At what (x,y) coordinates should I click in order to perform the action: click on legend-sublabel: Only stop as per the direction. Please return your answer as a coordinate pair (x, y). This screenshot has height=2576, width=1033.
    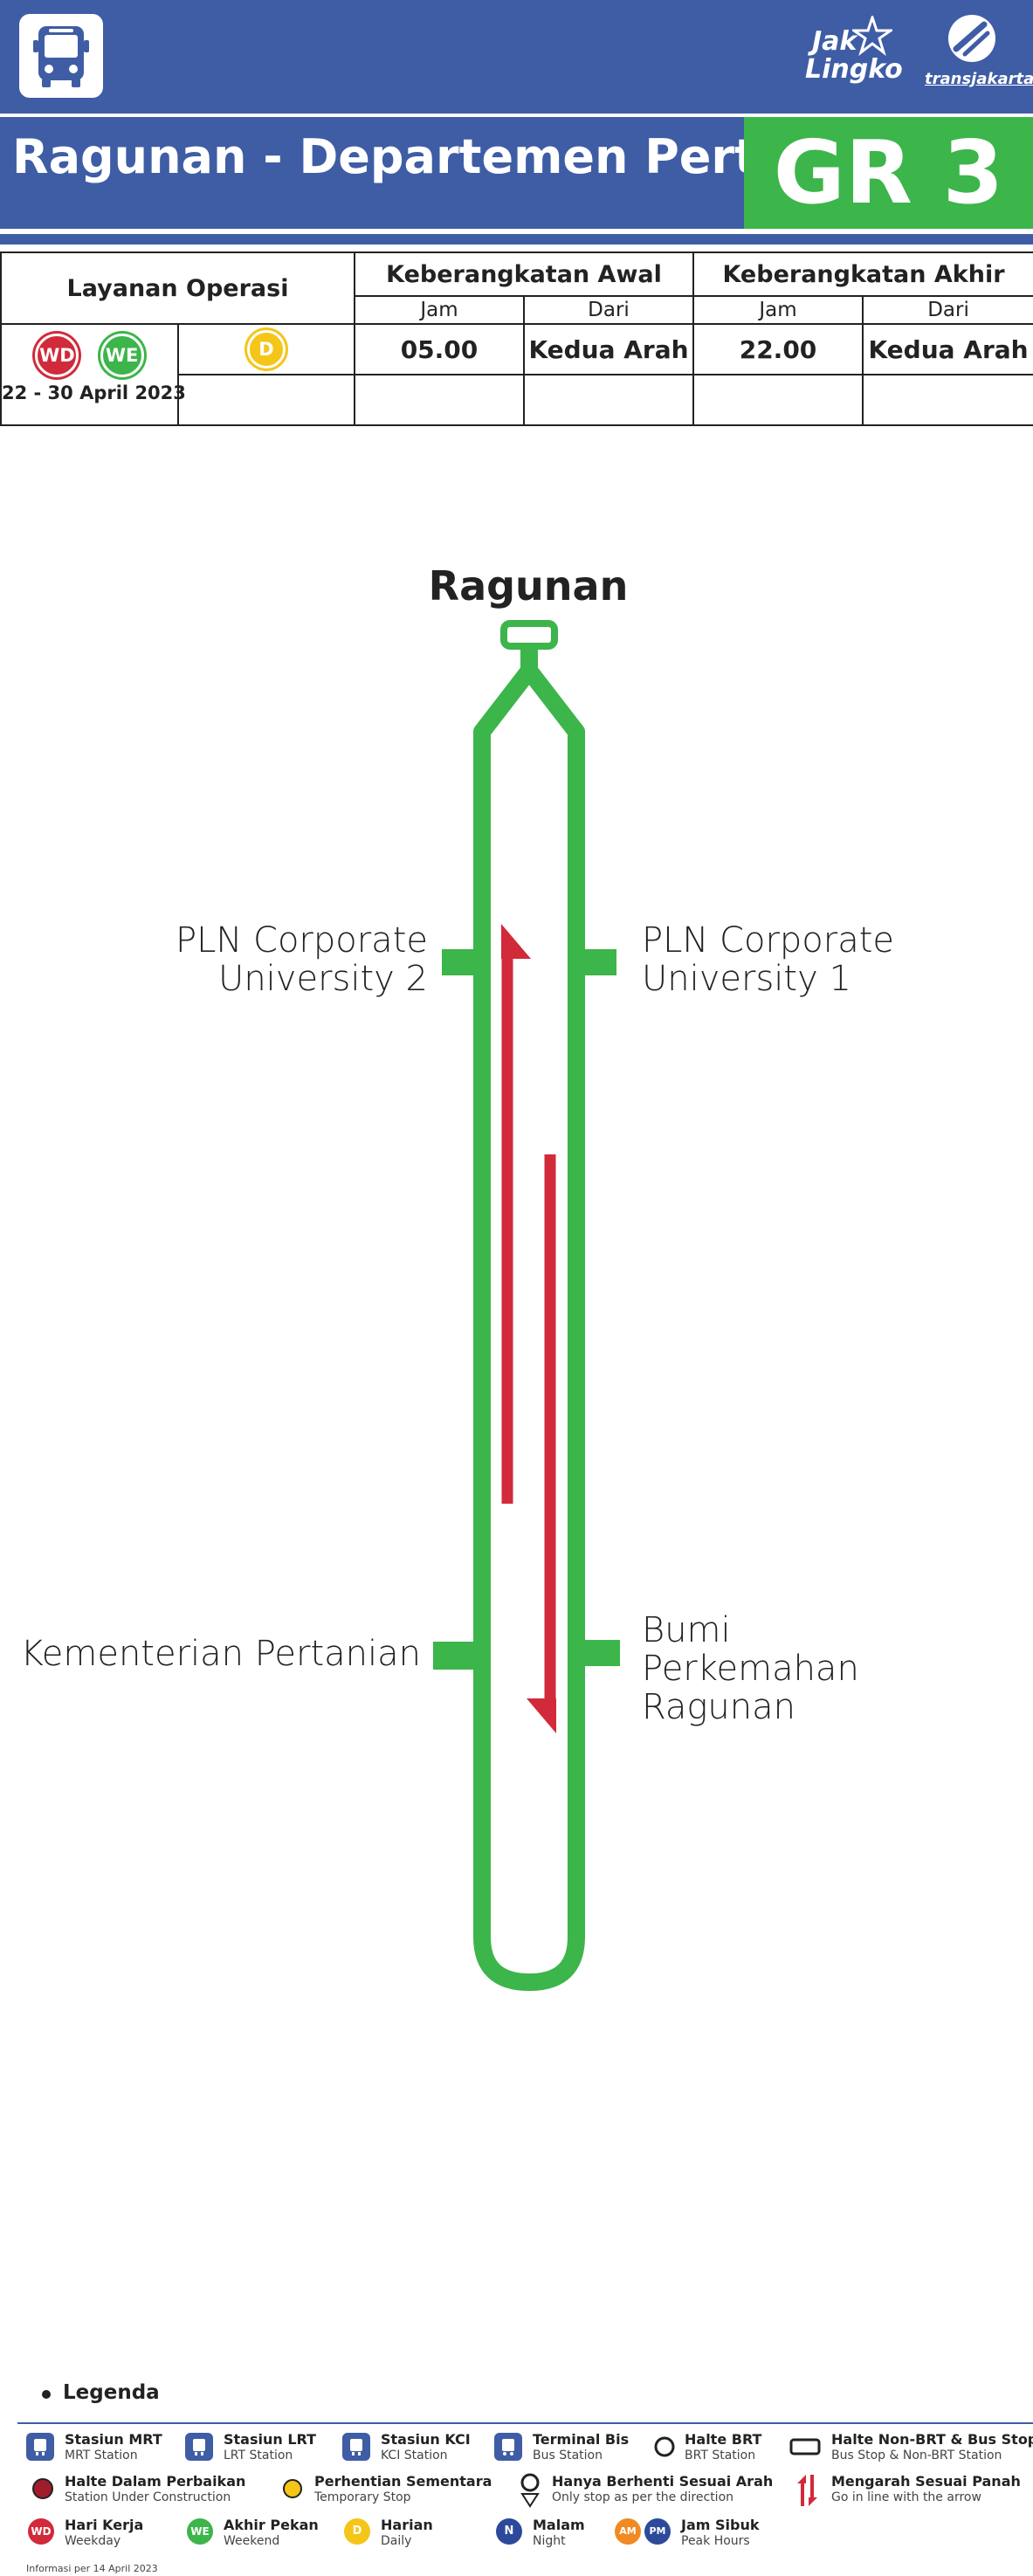
    Looking at the image, I should click on (643, 2497).